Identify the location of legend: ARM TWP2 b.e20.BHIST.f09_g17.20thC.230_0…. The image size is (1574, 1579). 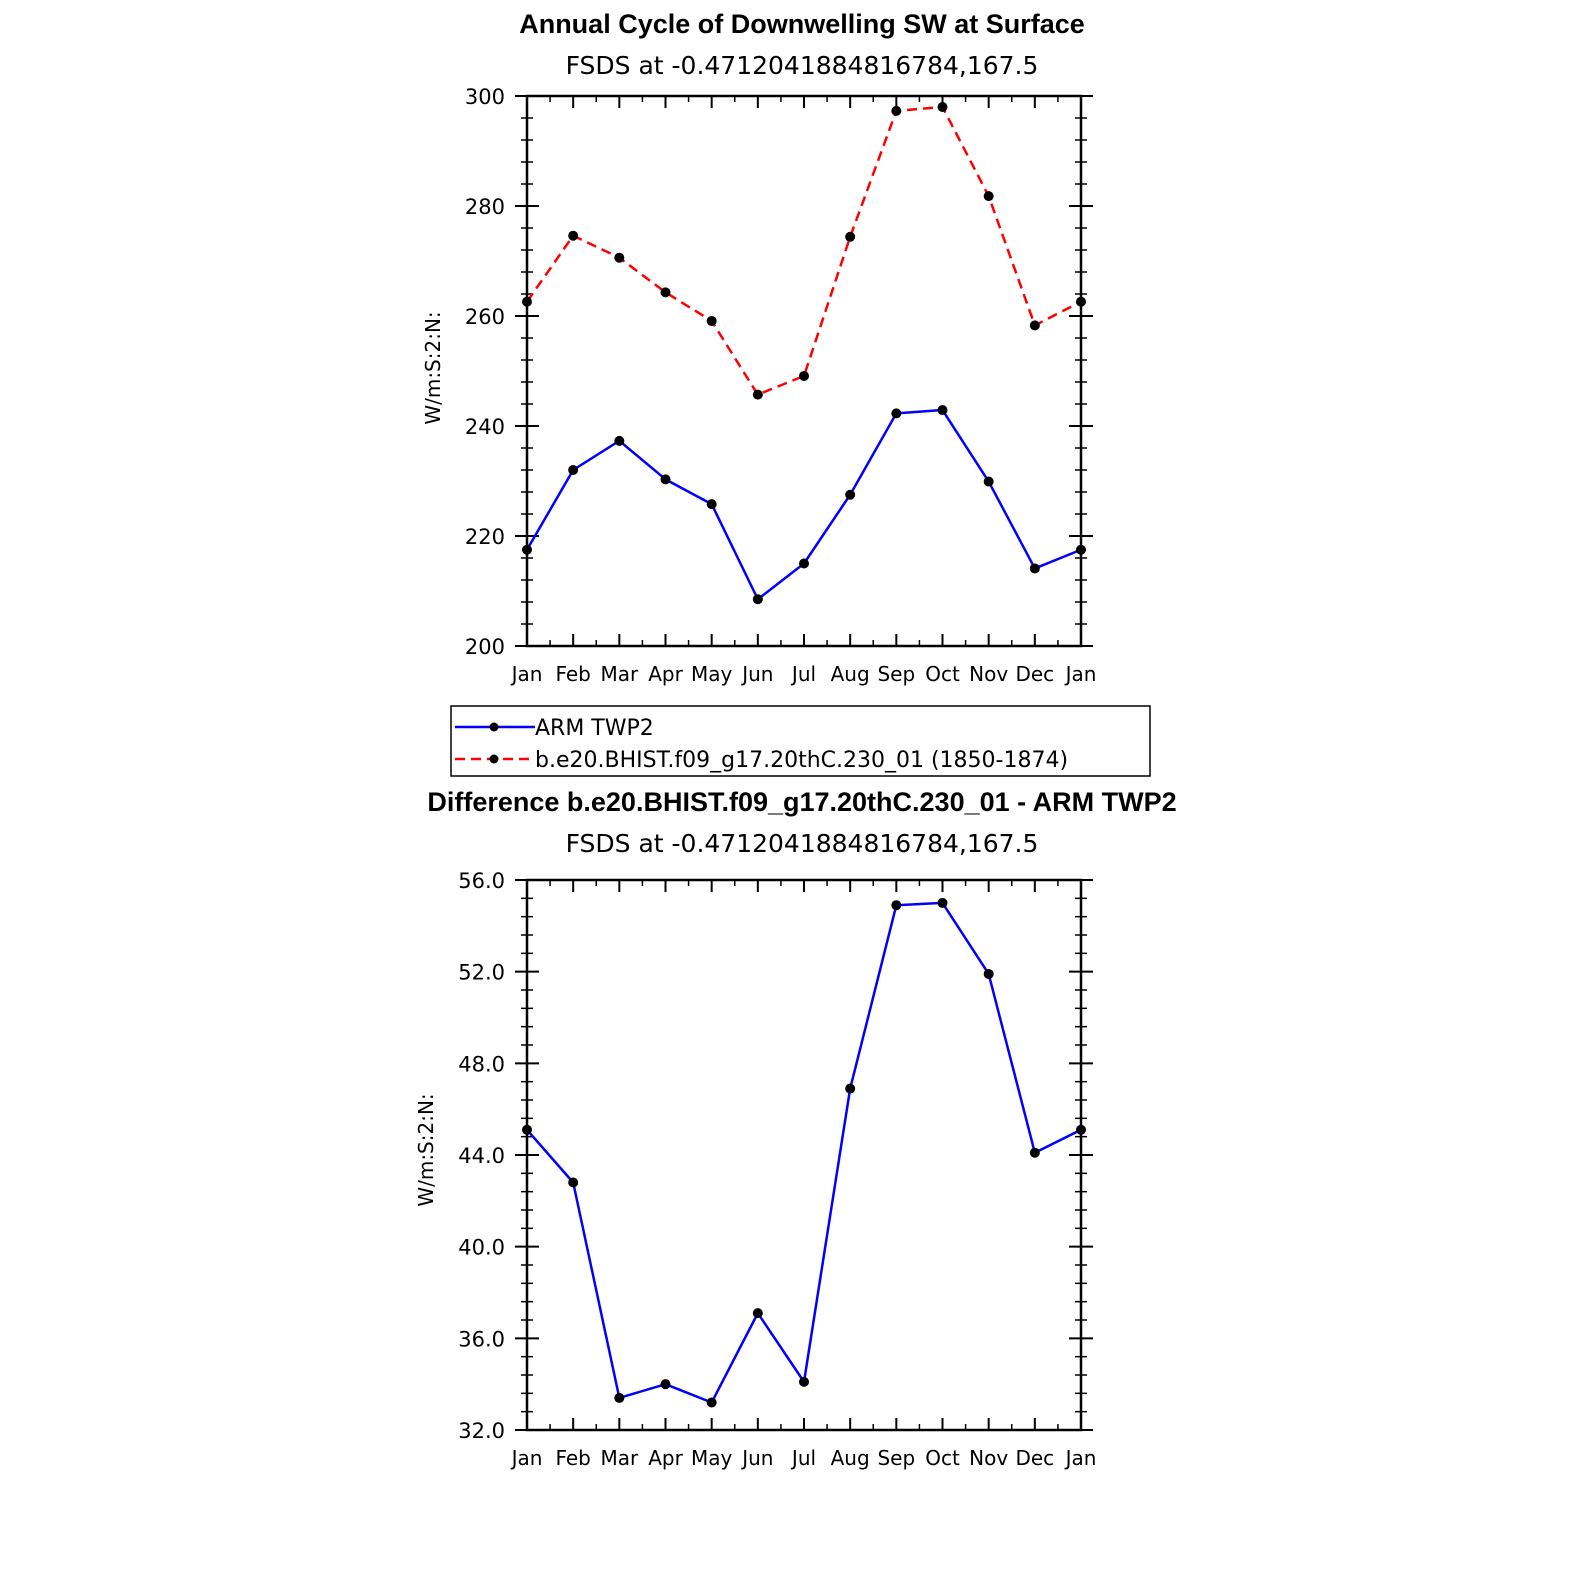
(800, 741).